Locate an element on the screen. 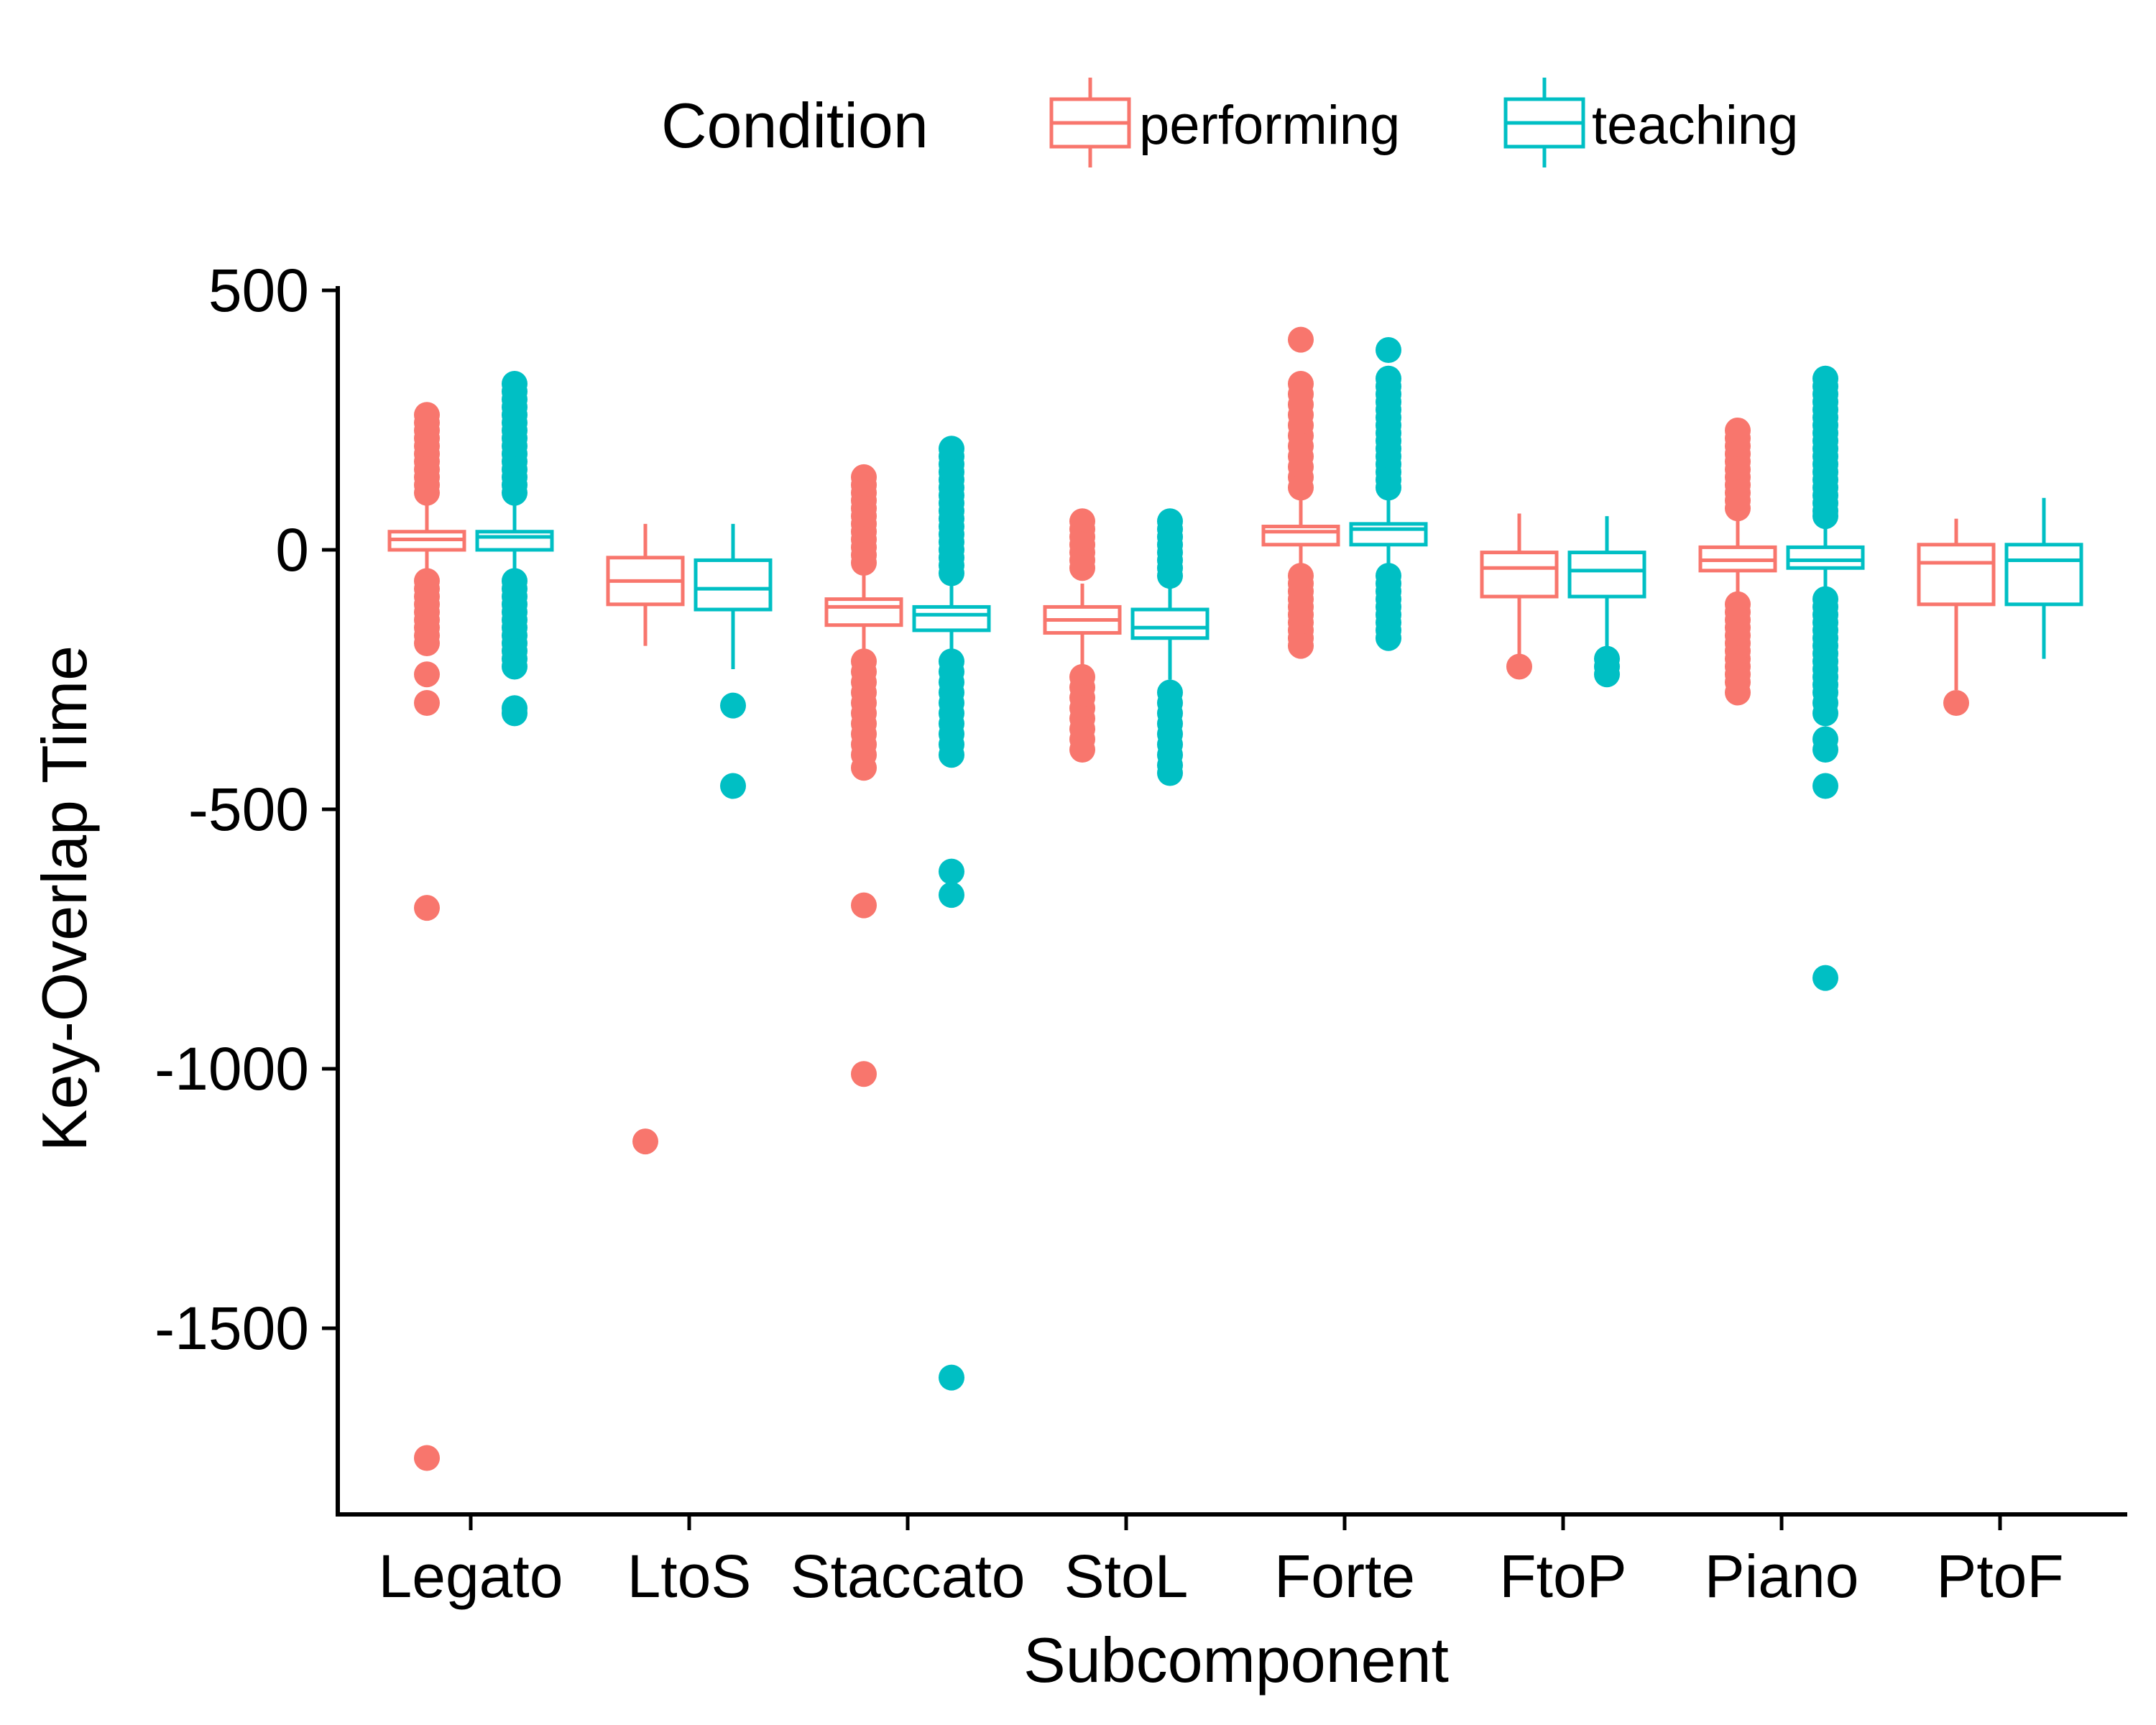  box-staccato-performing is located at coordinates (864, 775).